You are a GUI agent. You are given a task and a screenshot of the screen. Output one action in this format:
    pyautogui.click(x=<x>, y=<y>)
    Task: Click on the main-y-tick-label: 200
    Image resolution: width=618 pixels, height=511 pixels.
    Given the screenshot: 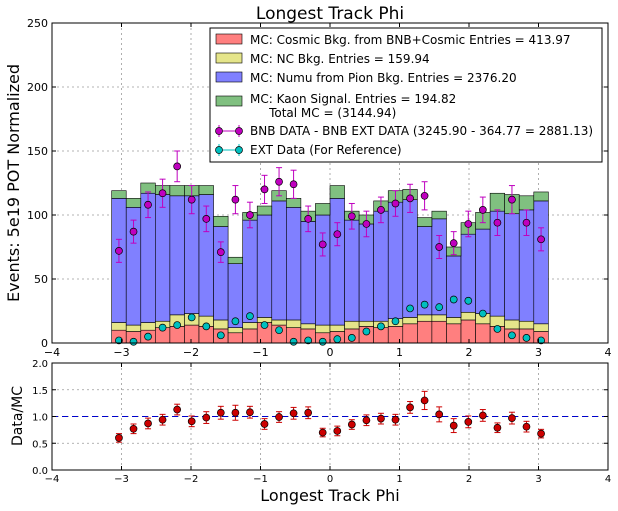 What is the action you would take?
    pyautogui.click(x=37, y=87)
    